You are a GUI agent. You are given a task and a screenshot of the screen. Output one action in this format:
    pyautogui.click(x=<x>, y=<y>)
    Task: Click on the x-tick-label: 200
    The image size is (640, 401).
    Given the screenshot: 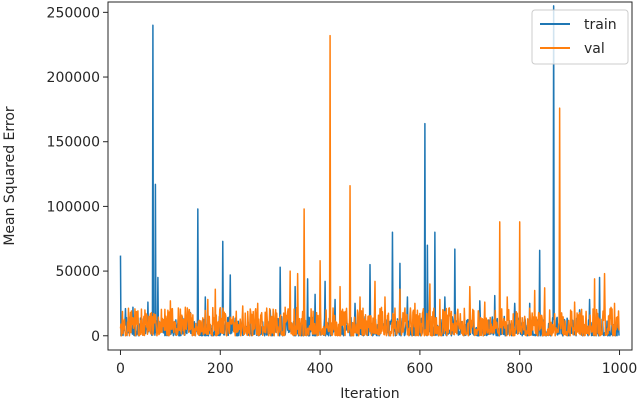 What is the action you would take?
    pyautogui.click(x=220, y=369)
    